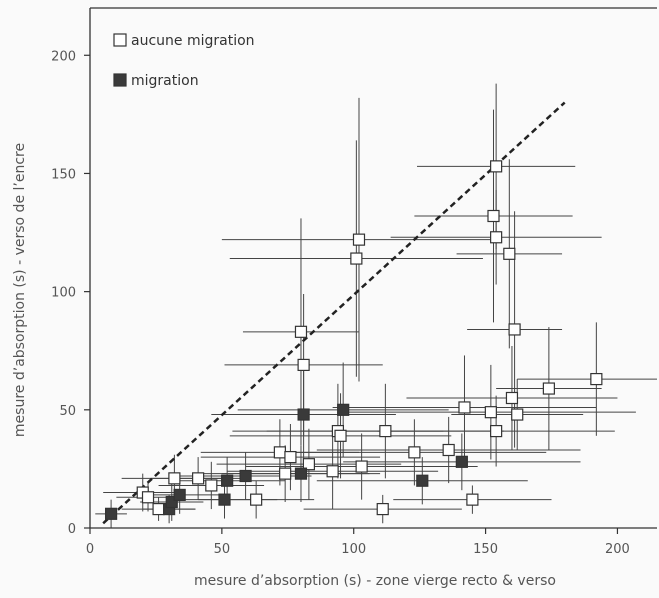  Describe the element at coordinates (485, 549) in the screenshot. I see `x-tick-label: 150` at that location.